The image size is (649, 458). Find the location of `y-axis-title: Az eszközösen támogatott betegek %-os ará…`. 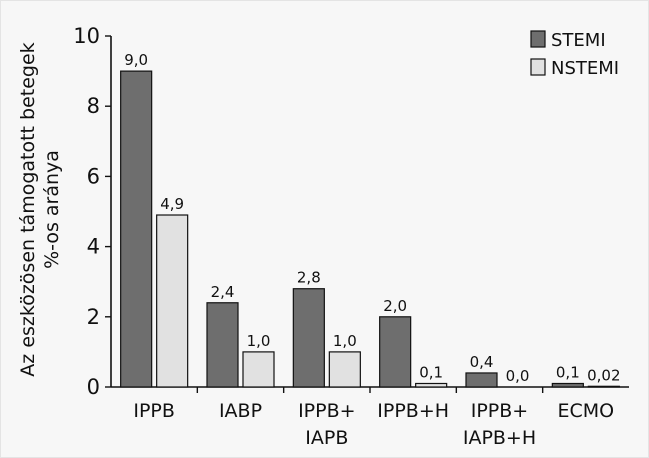

y-axis-title: Az eszközösen támogatott betegek %-os ará… is located at coordinates (40, 209).